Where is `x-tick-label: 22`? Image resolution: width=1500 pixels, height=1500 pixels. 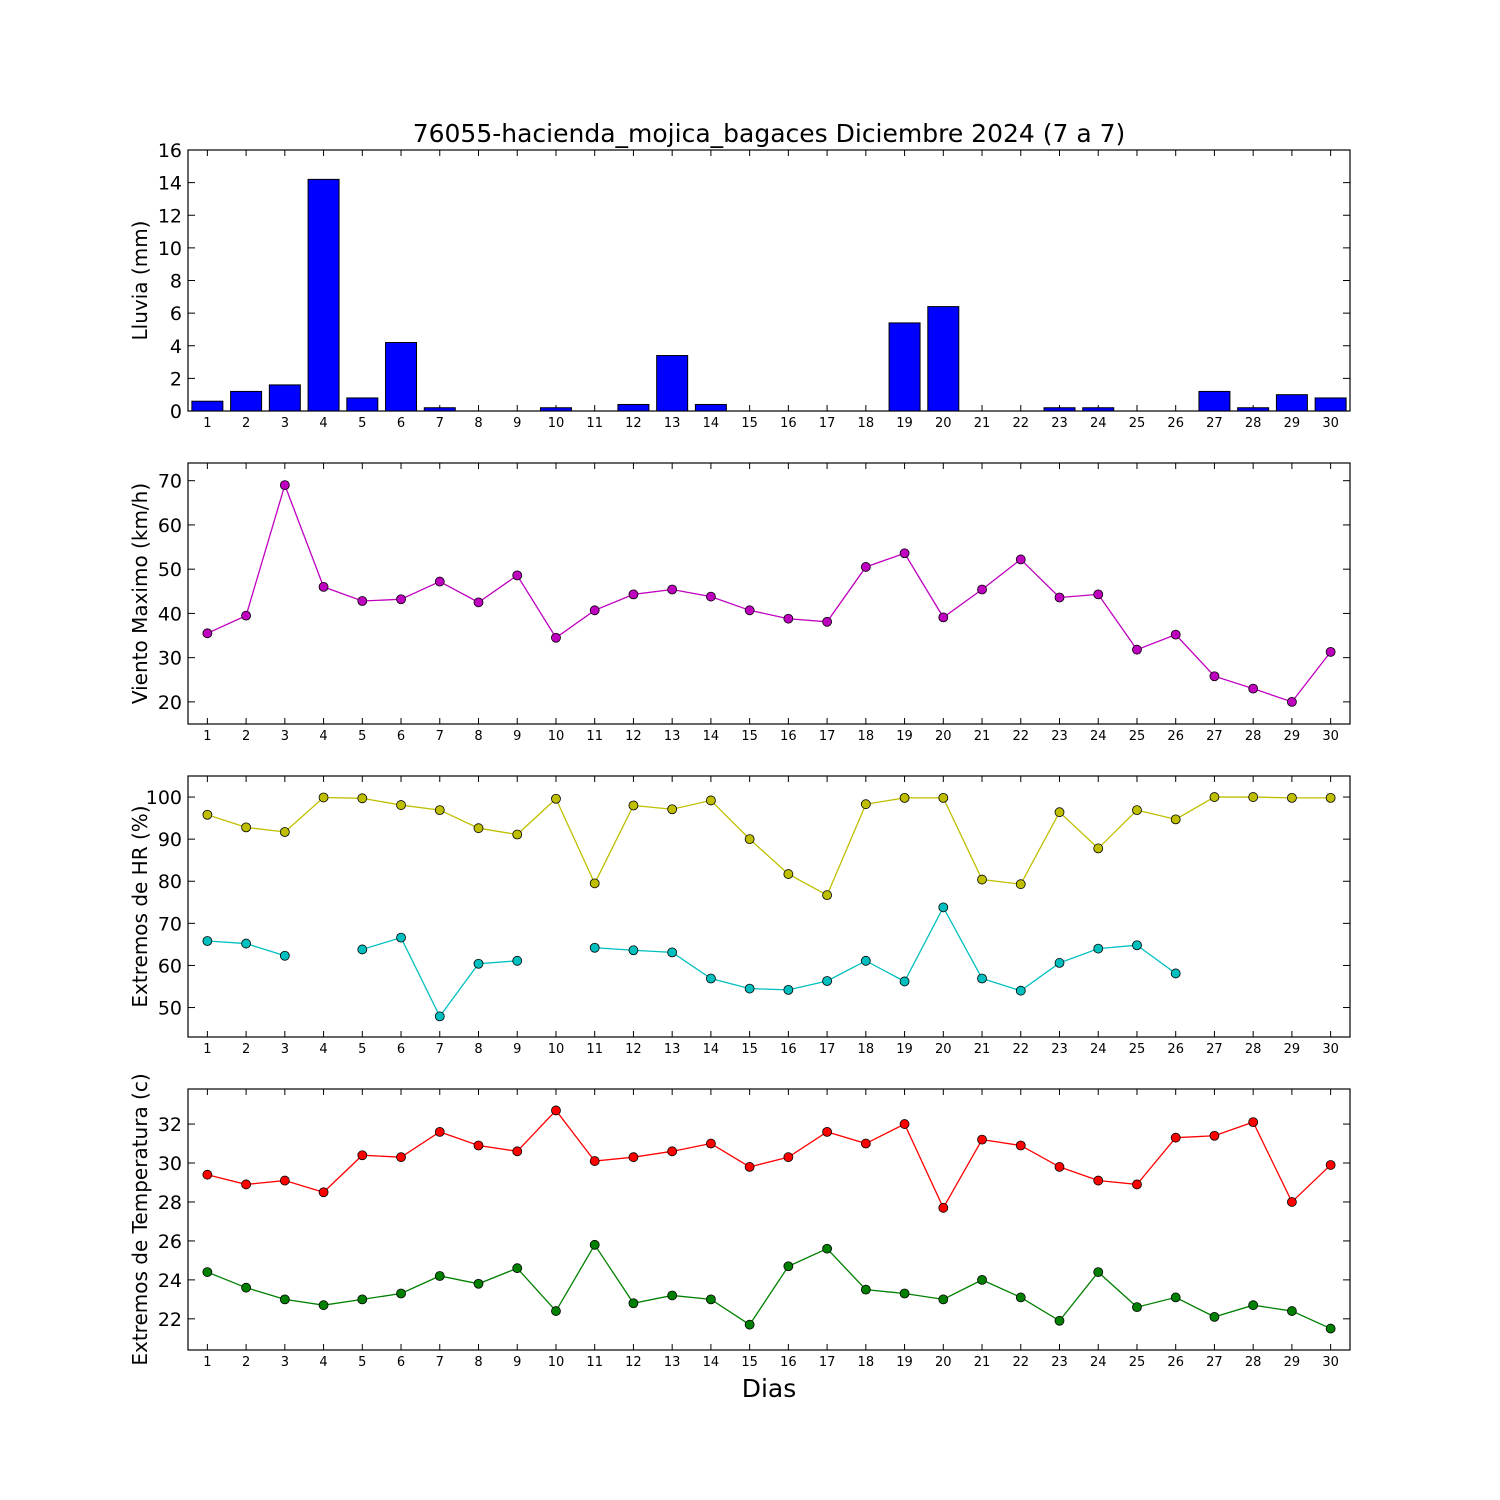 x-tick-label: 22 is located at coordinates (1020, 736).